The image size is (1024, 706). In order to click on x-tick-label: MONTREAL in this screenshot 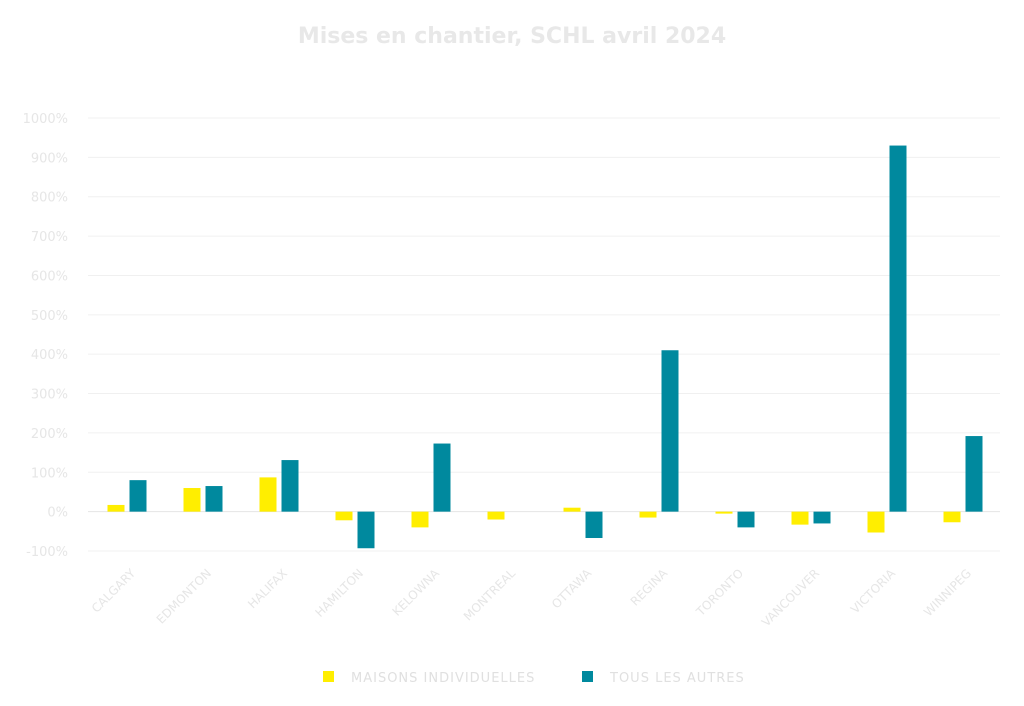, I will do `click(489, 594)`.